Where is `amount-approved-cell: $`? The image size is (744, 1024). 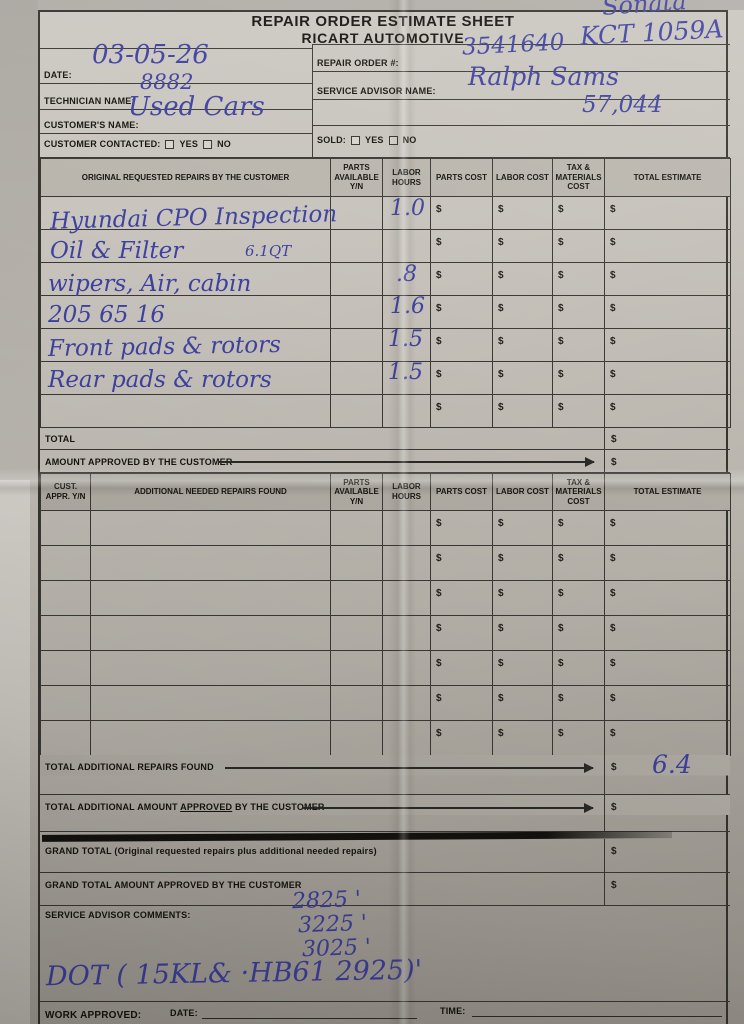 amount-approved-cell: $ is located at coordinates (667, 461).